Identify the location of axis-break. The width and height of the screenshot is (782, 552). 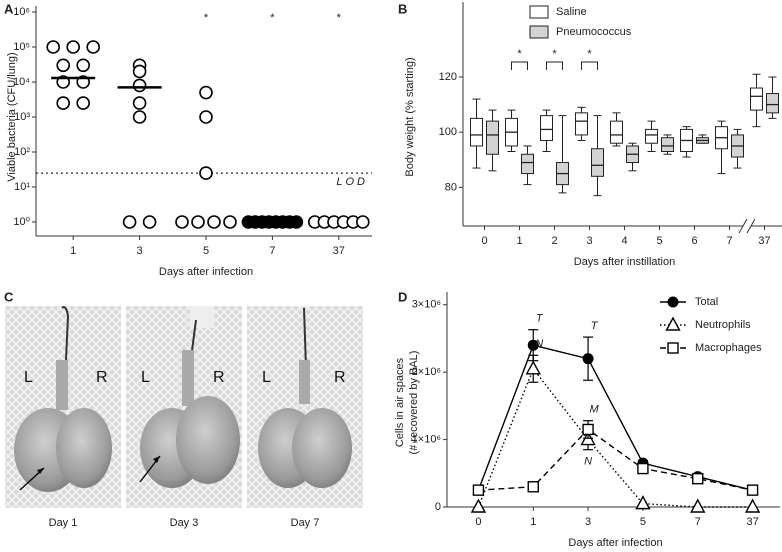
(751, 226).